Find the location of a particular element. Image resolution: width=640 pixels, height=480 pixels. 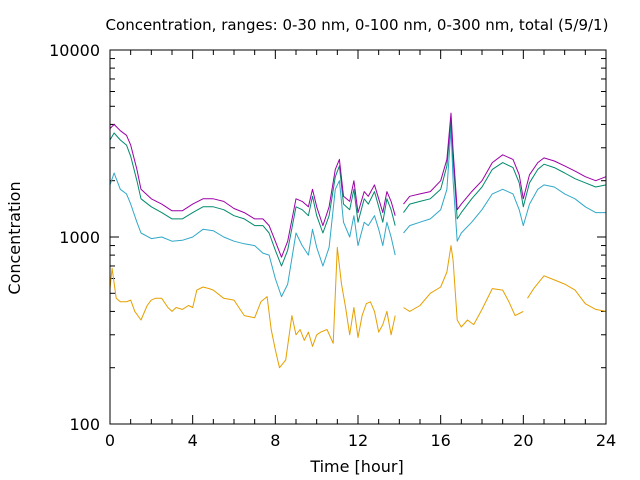

x-tick-label: 24 is located at coordinates (606, 440).